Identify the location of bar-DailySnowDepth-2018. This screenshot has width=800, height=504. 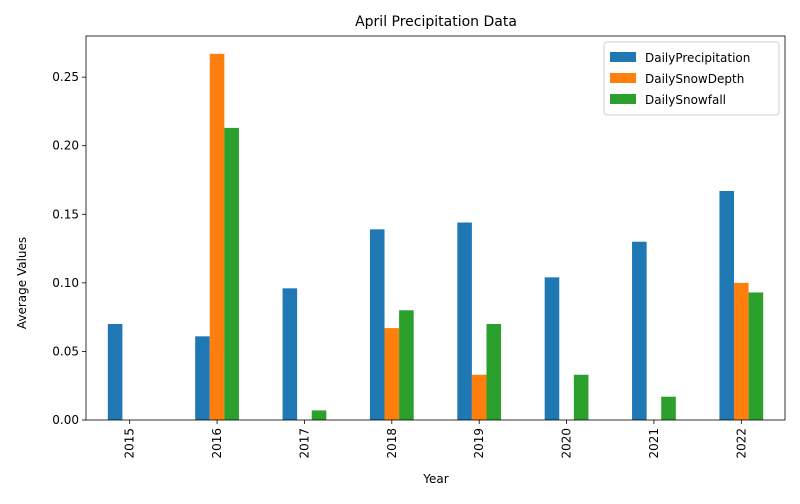
(392, 374).